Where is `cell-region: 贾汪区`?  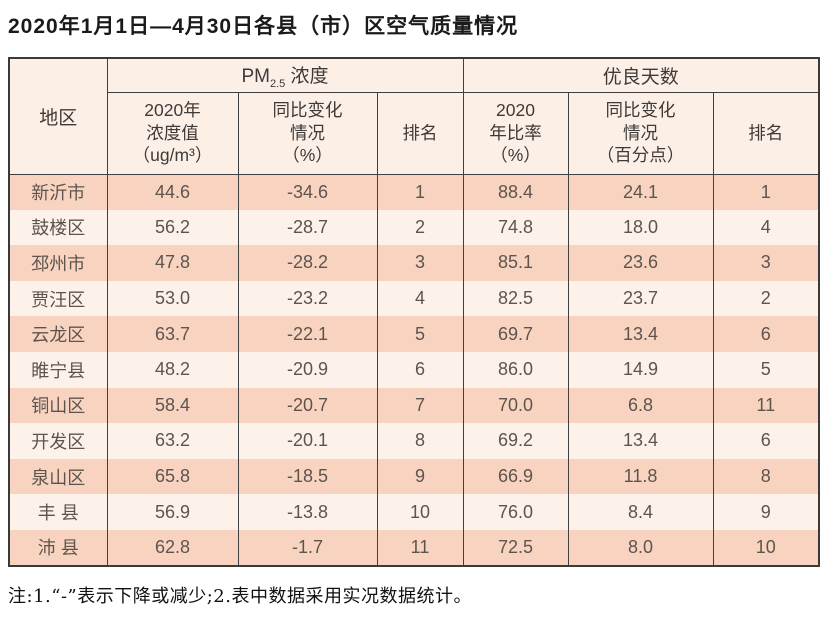
cell-region: 贾汪区 is located at coordinates (58, 298).